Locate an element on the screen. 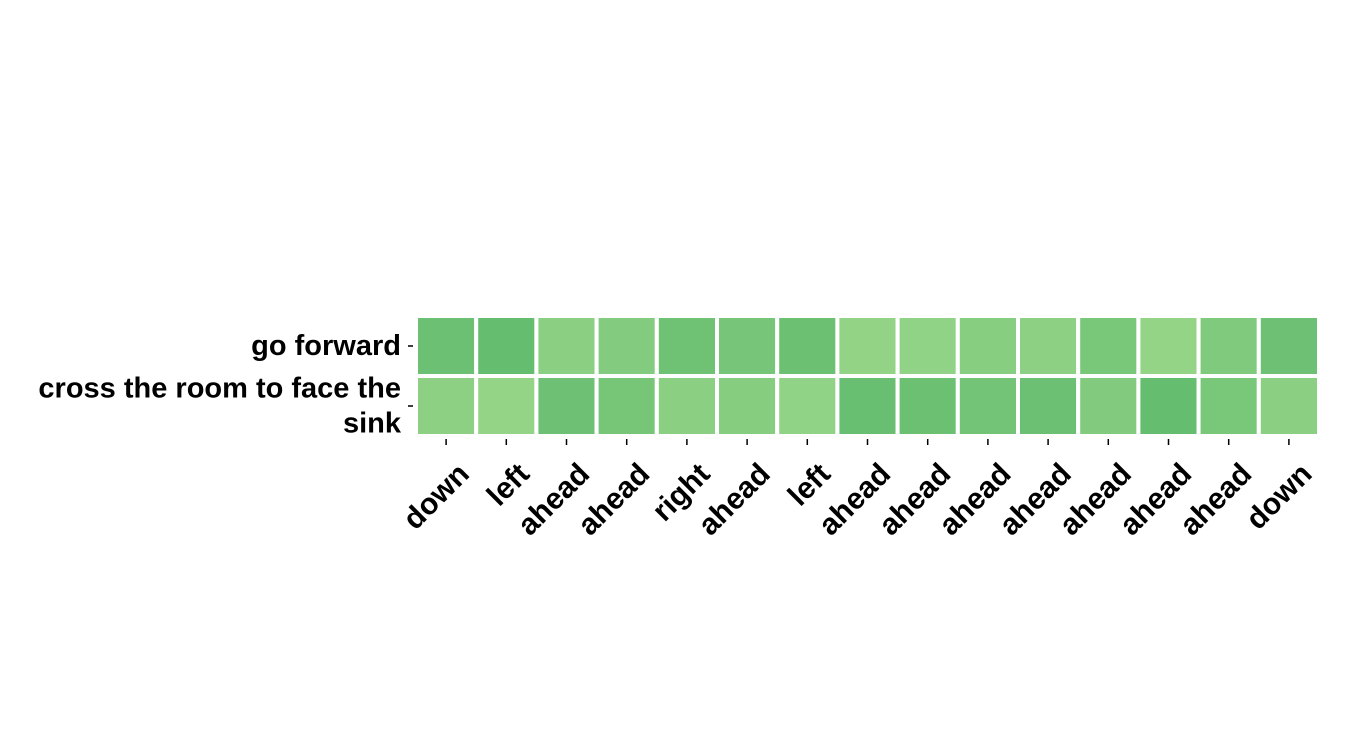 The width and height of the screenshot is (1350, 750). y-tick-label: cross the room to face the is located at coordinates (219, 389).